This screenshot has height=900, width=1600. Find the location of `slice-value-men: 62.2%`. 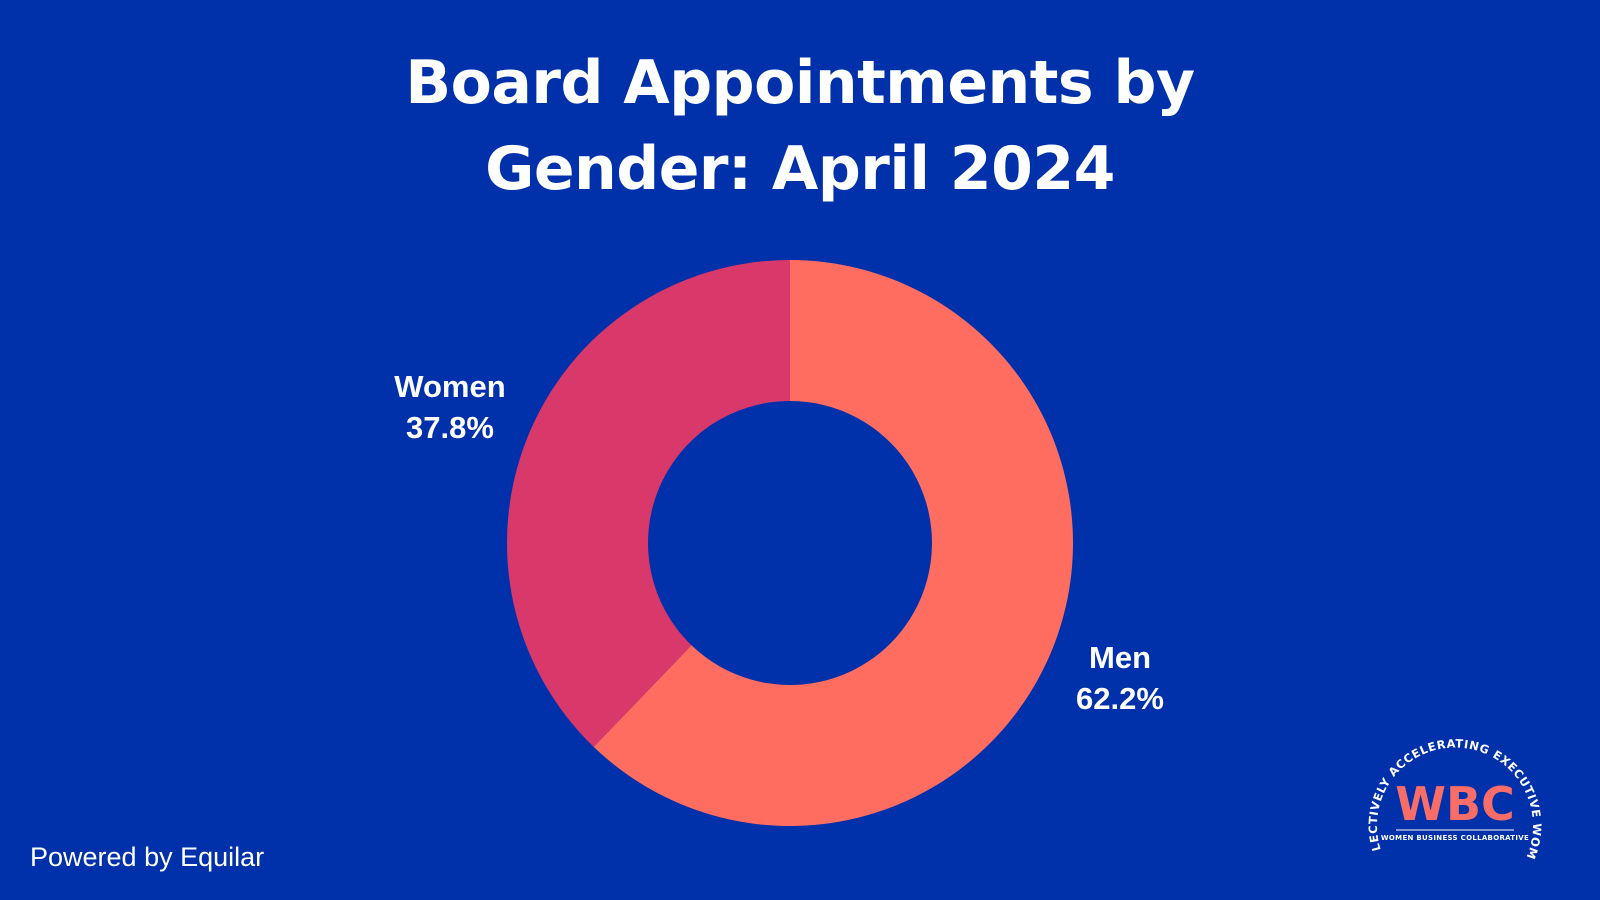

slice-value-men: 62.2% is located at coordinates (1120, 698).